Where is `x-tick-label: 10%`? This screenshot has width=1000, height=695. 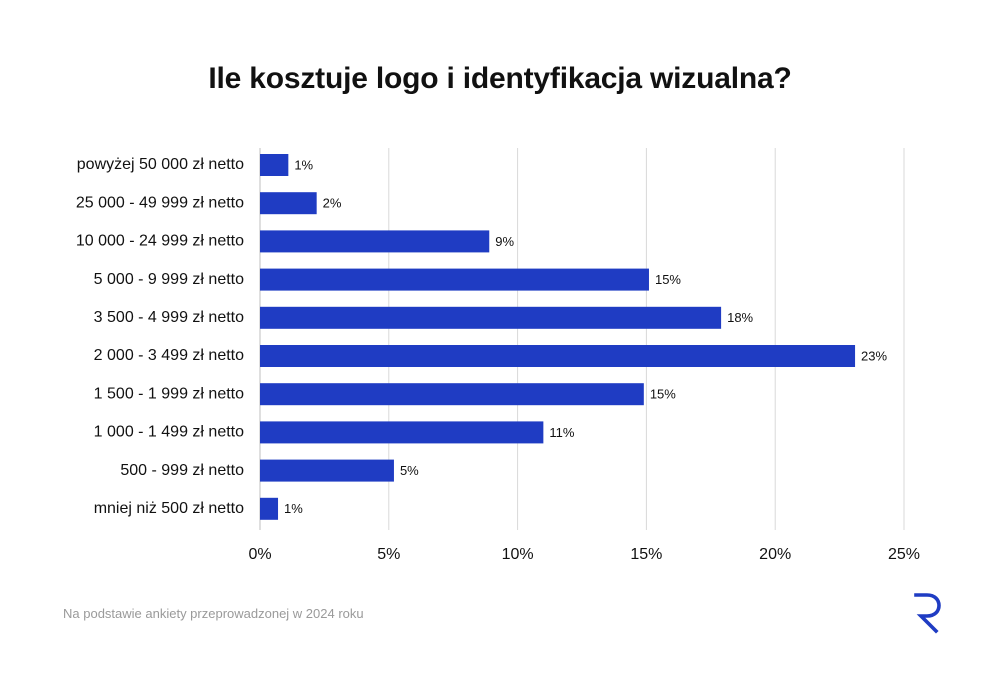
x-tick-label: 10% is located at coordinates (518, 554).